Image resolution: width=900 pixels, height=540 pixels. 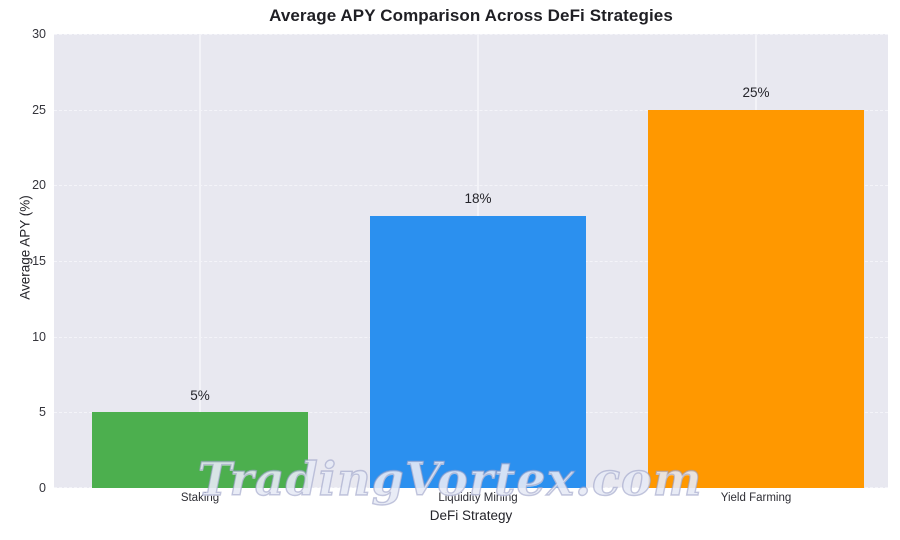 What do you see at coordinates (756, 498) in the screenshot?
I see `x-tick-label-yield-farming: Yield Farming` at bounding box center [756, 498].